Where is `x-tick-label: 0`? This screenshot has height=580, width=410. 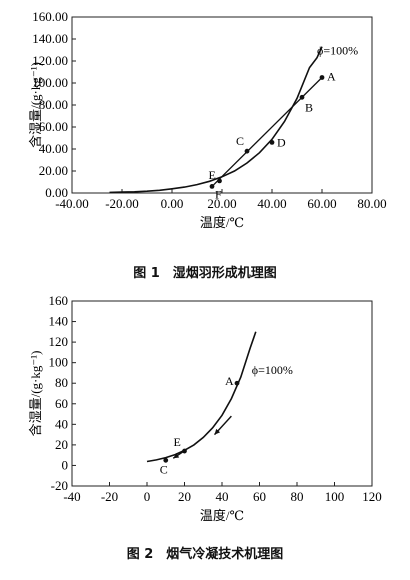 x-tick-label: 0 is located at coordinates (147, 496).